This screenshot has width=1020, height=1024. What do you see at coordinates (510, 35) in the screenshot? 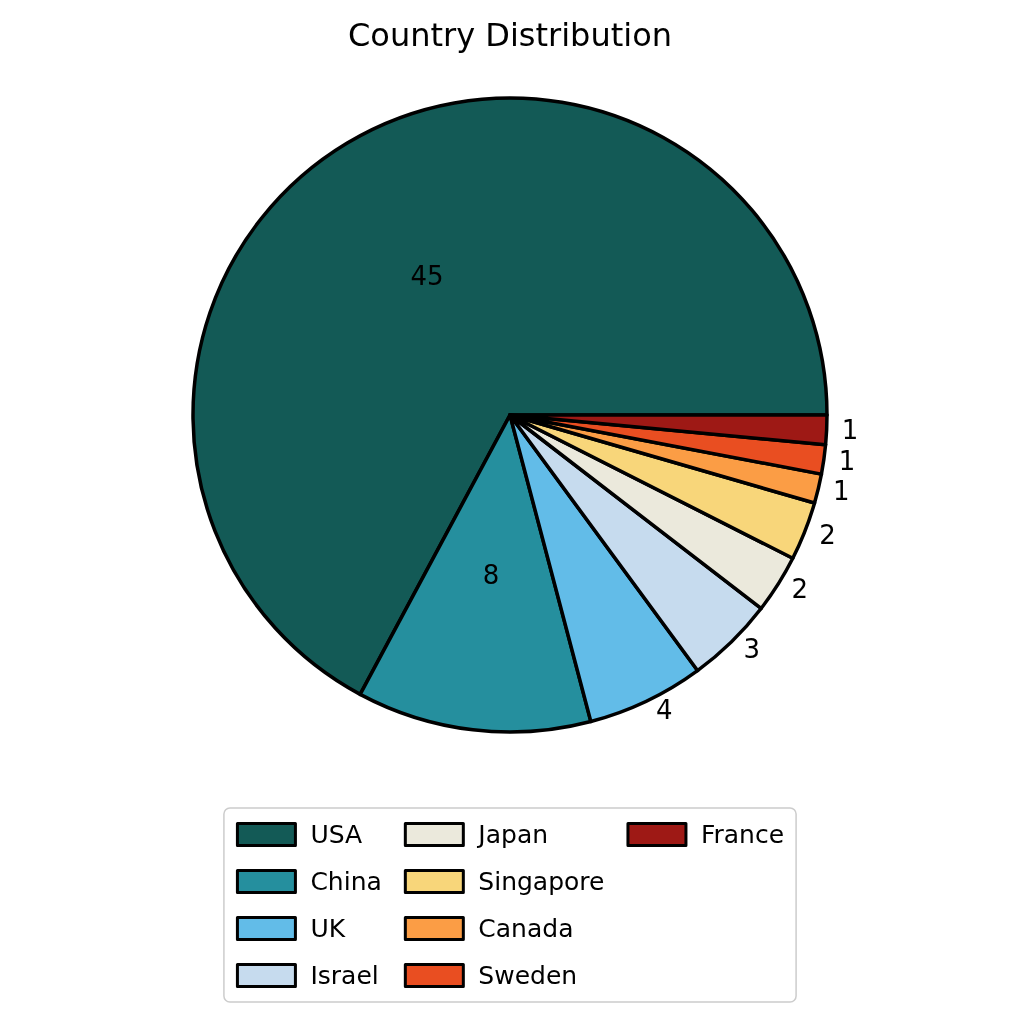
I see `chart-title: Country Distribution` at bounding box center [510, 35].